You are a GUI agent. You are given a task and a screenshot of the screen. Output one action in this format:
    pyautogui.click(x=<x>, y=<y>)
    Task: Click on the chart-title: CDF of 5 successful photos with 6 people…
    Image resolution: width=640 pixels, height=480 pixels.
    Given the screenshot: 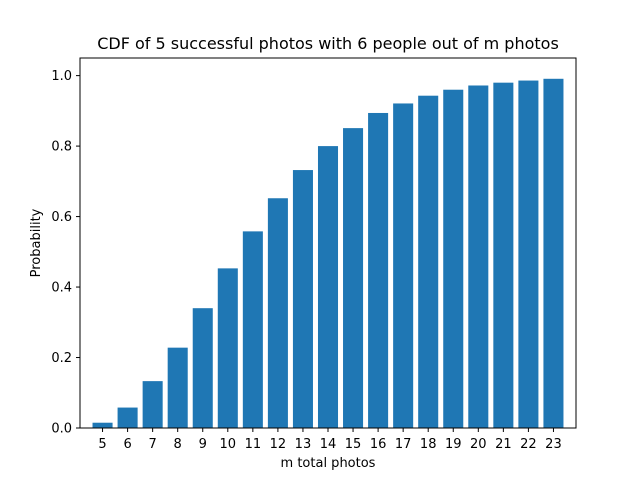 What is the action you would take?
    pyautogui.click(x=328, y=43)
    